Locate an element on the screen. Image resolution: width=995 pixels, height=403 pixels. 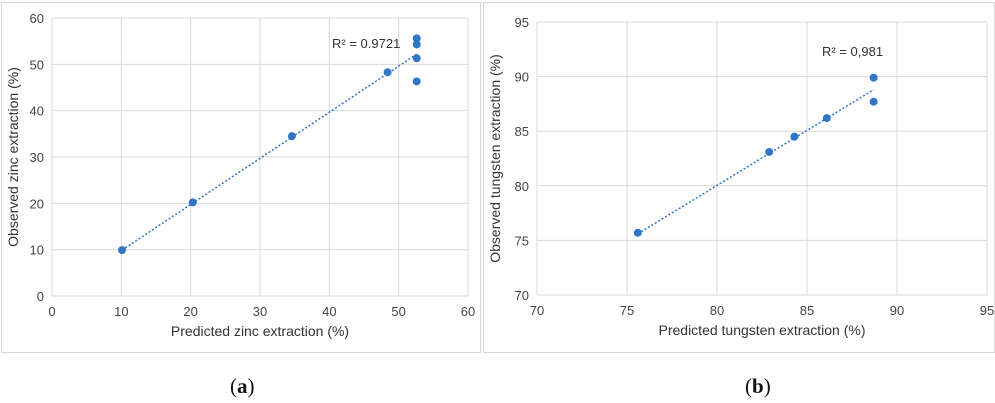
x-tick-label: 85 is located at coordinates (807, 310).